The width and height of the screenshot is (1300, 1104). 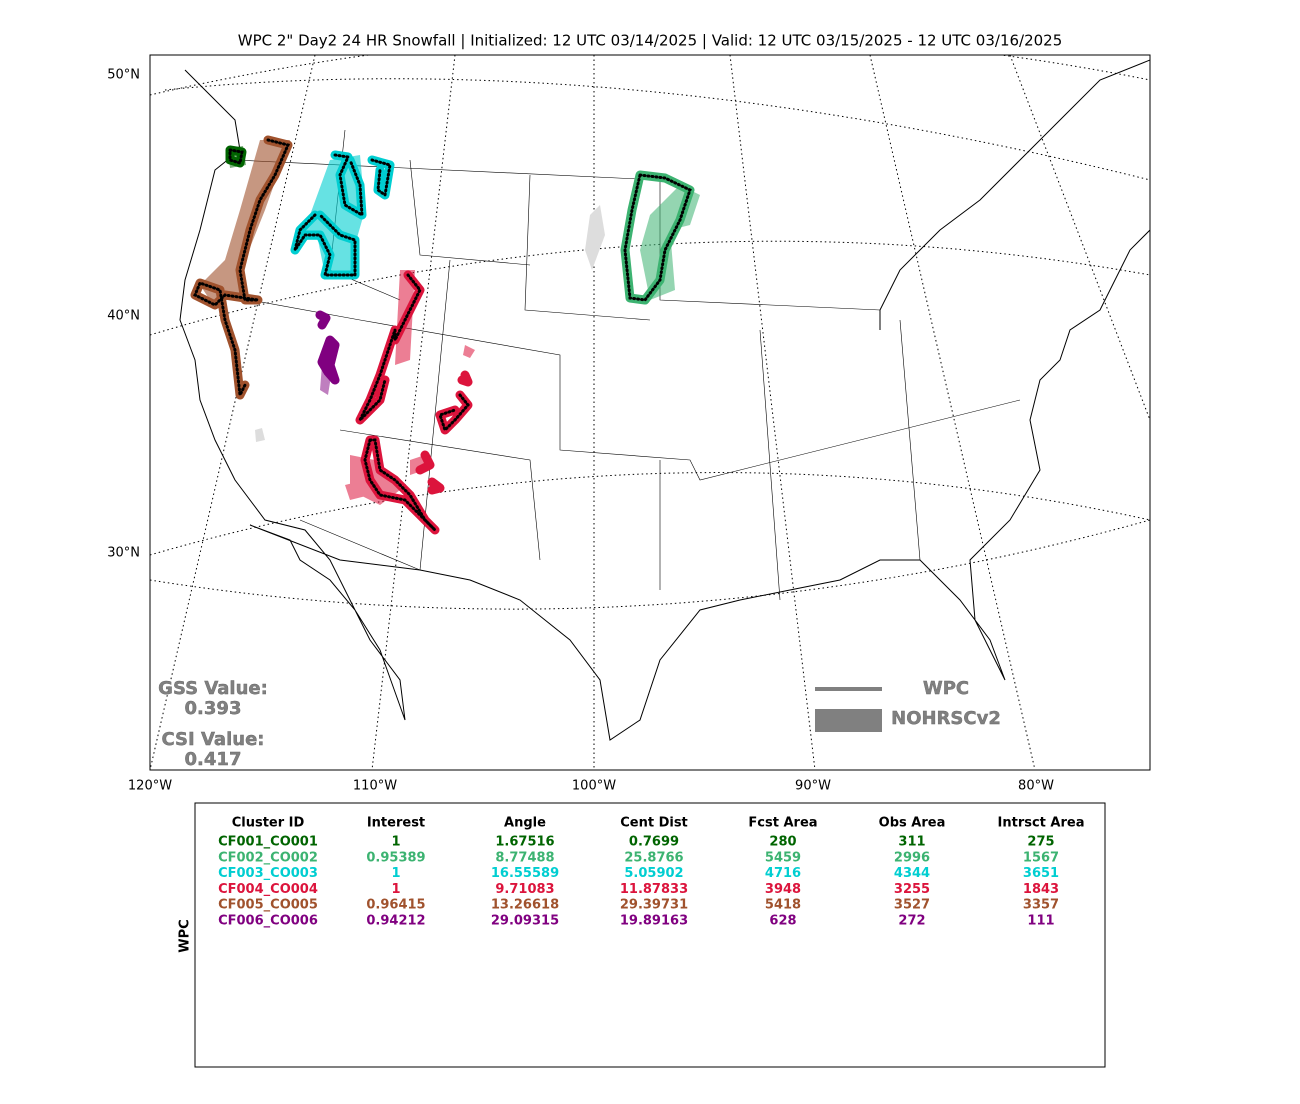 What do you see at coordinates (395, 857) in the screenshot?
I see `table-cell: 0.95389` at bounding box center [395, 857].